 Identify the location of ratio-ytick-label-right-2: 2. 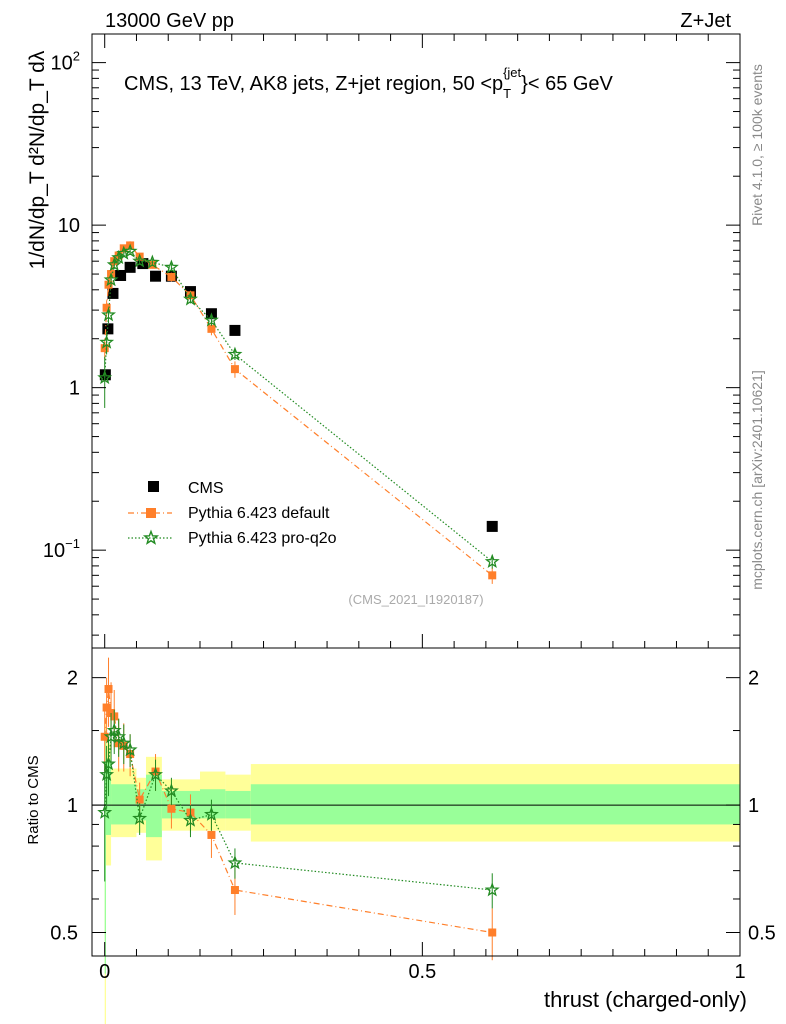
(753, 679).